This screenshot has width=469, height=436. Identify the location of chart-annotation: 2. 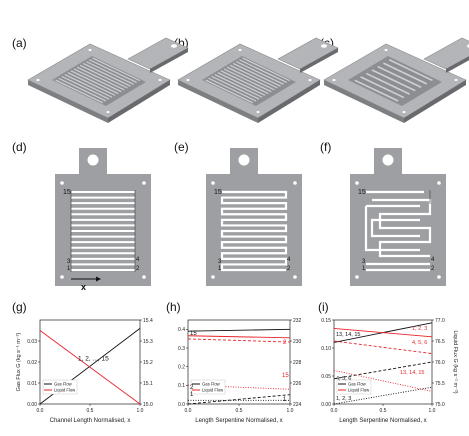
(285, 343).